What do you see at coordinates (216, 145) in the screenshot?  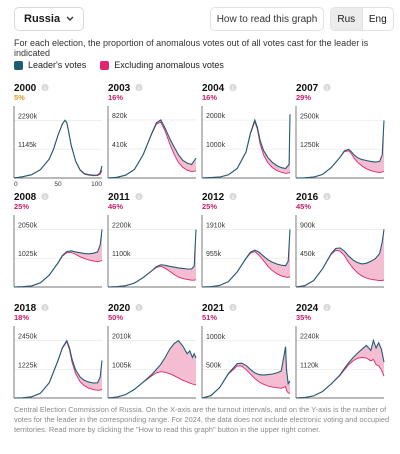 I see `chart-2004-ytick-mid: 1000k` at bounding box center [216, 145].